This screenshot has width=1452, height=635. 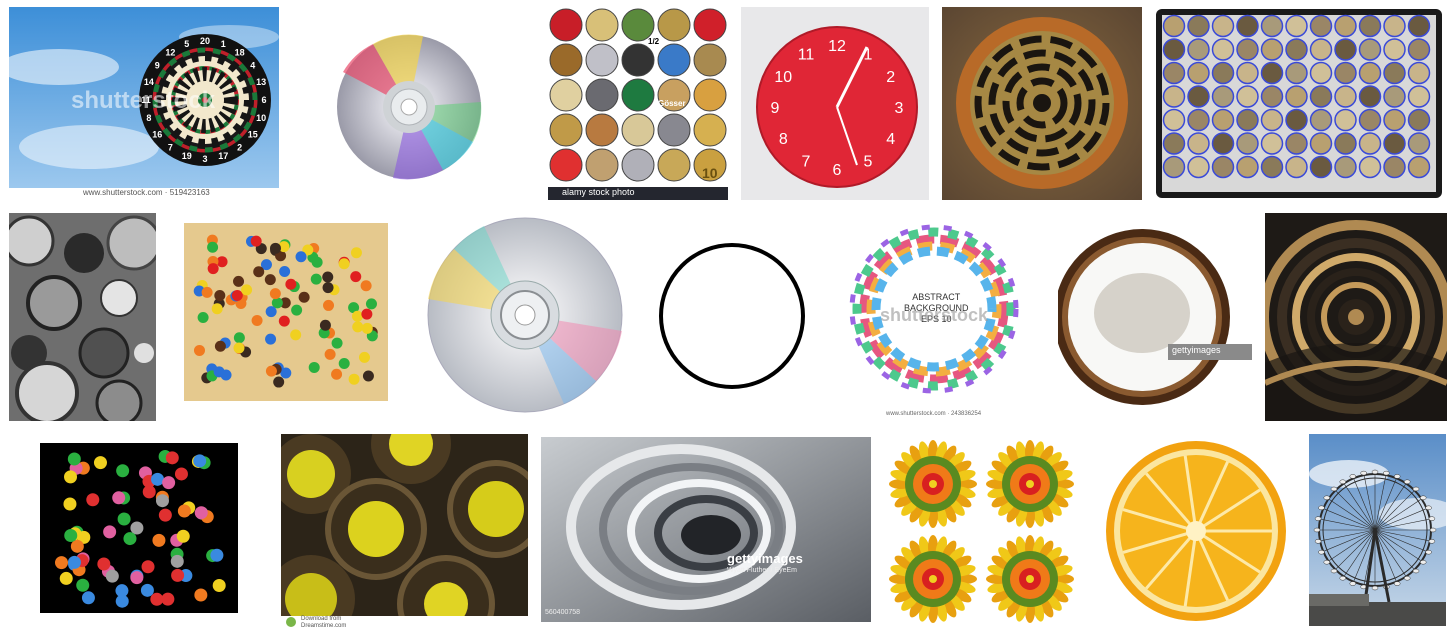 What do you see at coordinates (1299, 103) in the screenshot?
I see `result-image-coin-tray` at bounding box center [1299, 103].